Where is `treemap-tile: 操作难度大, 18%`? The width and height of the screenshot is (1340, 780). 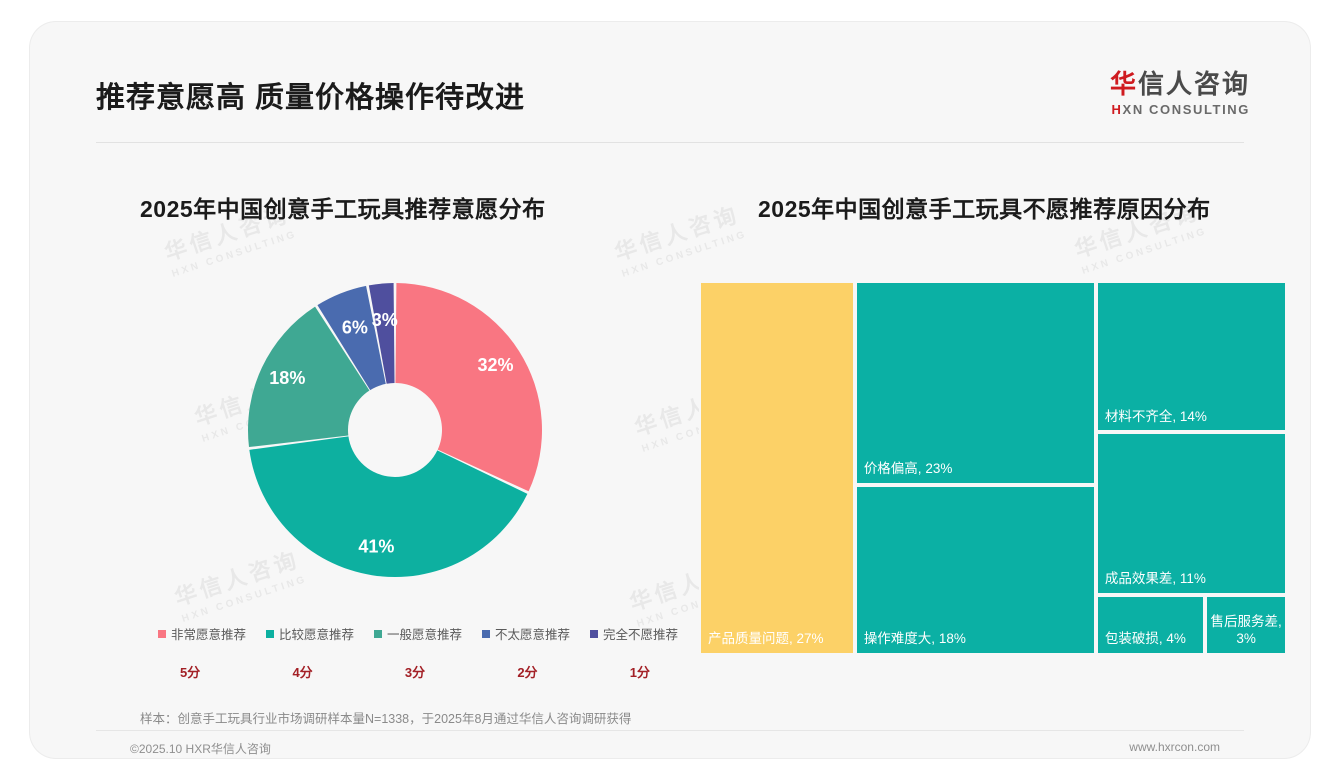 treemap-tile: 操作难度大, 18% is located at coordinates (975, 569).